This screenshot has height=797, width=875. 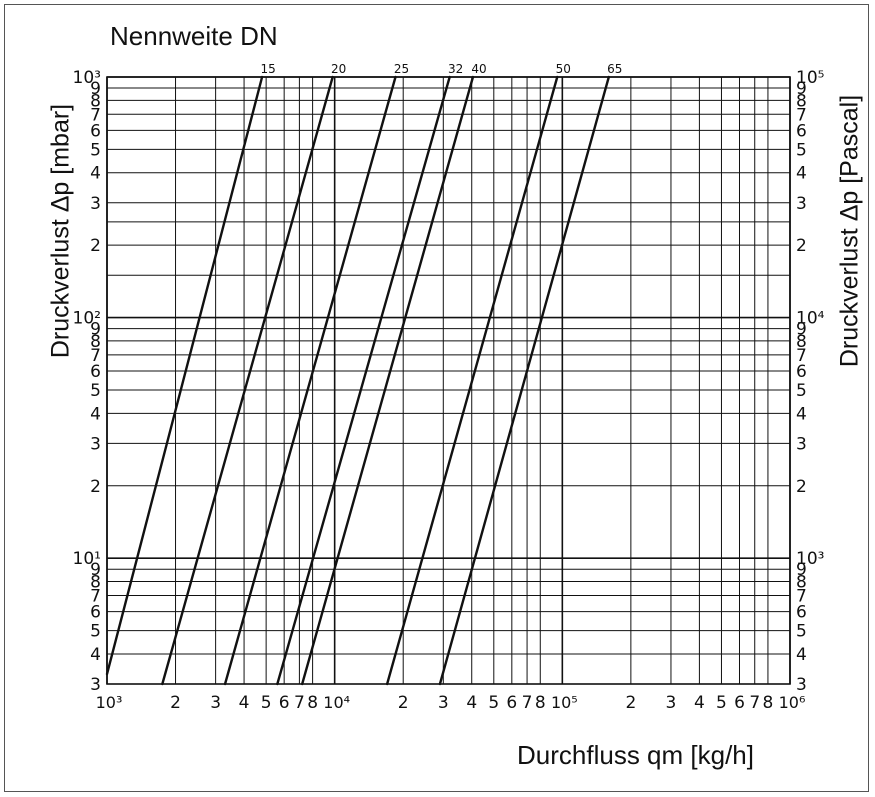 I want to click on y-tick-label-right: 10⁴, so click(x=810, y=319).